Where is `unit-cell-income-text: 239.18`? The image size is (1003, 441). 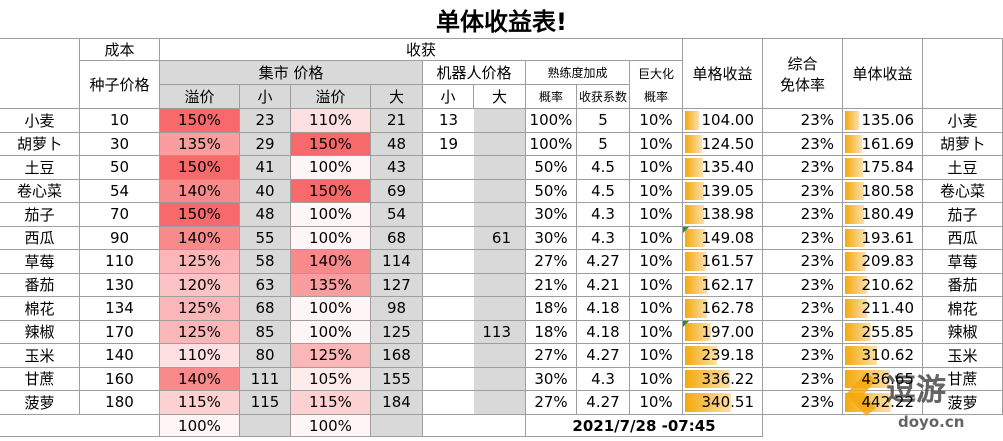 unit-cell-income-text: 239.18 is located at coordinates (728, 355).